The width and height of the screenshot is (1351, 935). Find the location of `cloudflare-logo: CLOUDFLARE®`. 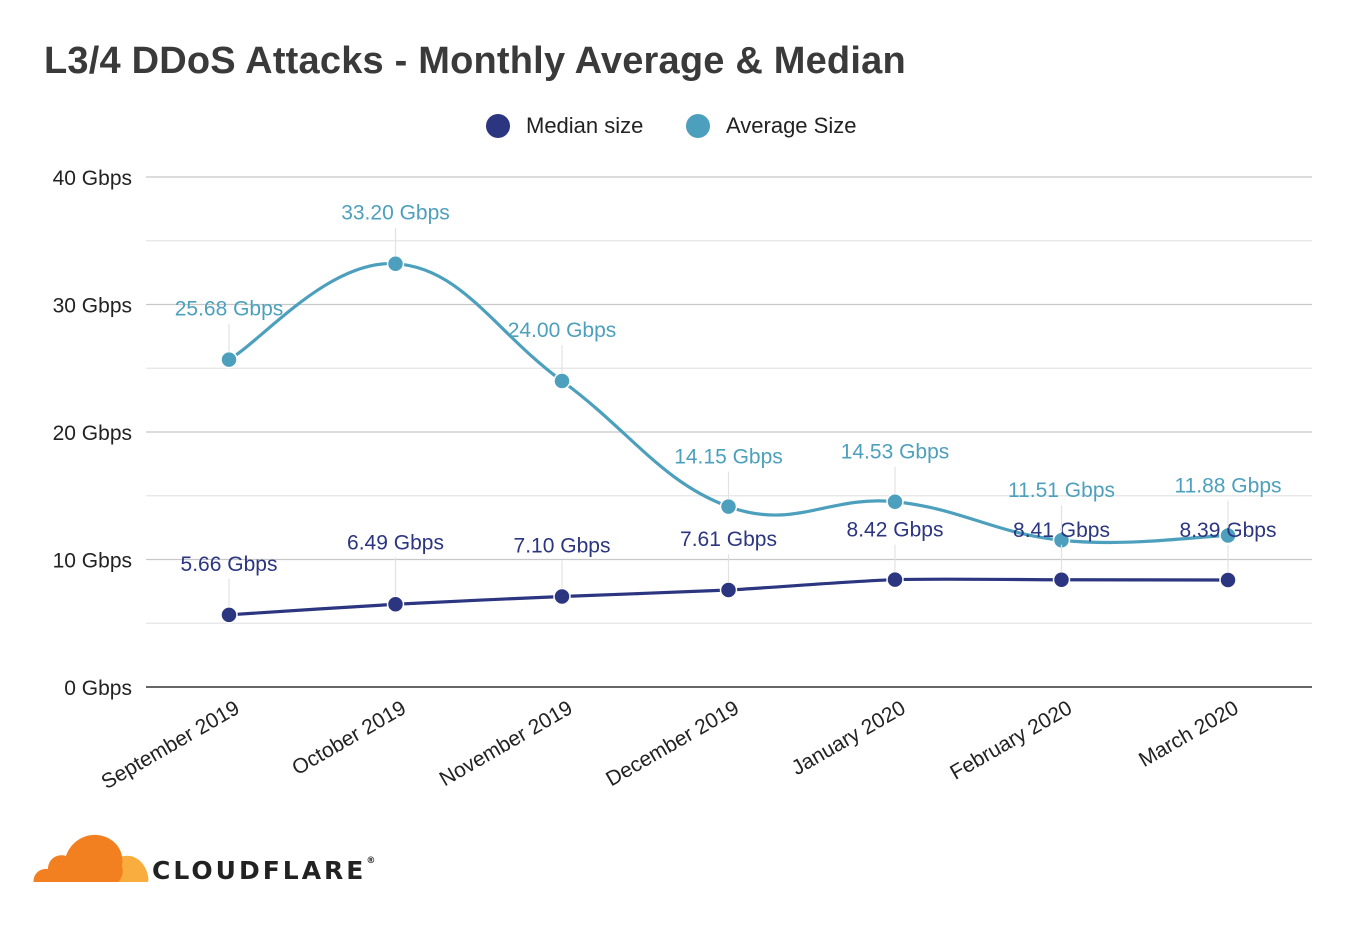

cloudflare-logo: CLOUDFLARE® is located at coordinates (222, 858).